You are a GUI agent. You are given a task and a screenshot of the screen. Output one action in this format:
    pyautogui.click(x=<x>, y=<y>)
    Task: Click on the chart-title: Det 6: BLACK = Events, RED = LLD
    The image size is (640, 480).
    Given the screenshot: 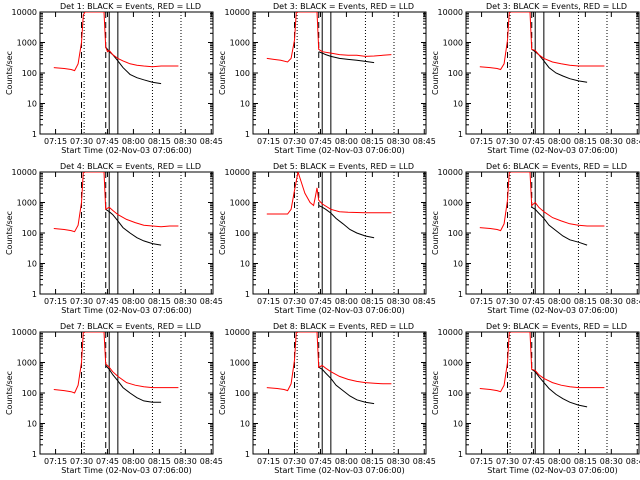 What is the action you would take?
    pyautogui.click(x=556, y=166)
    